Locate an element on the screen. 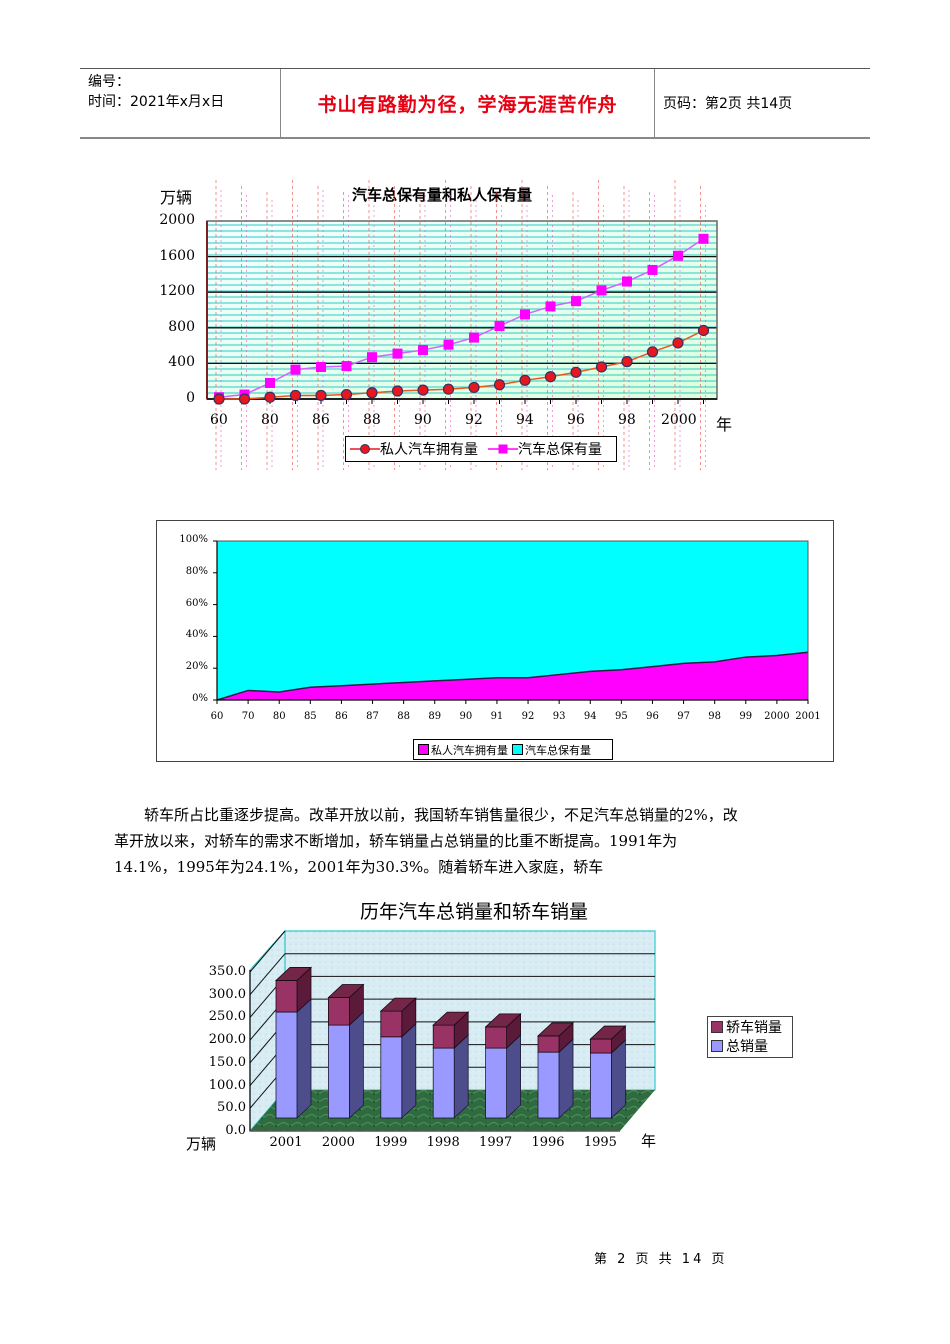  chart3-y-tick: 200.0 is located at coordinates (227, 1040).